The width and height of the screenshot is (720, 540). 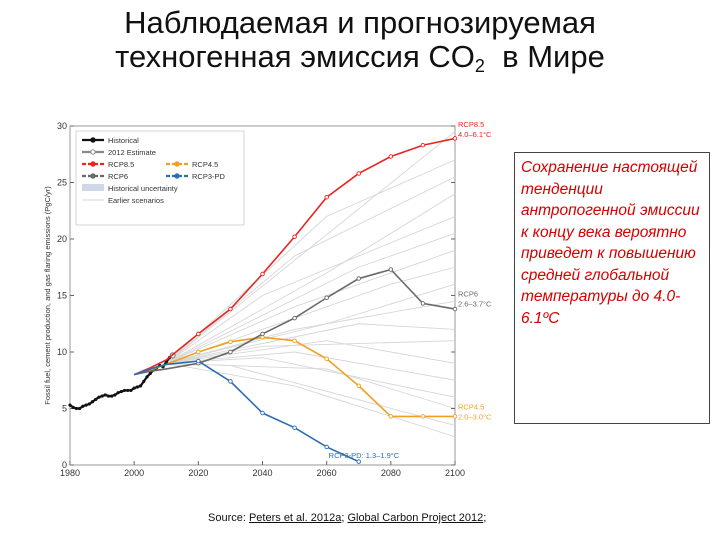 I want to click on legend-label: RCP8.5, so click(x=121, y=164).